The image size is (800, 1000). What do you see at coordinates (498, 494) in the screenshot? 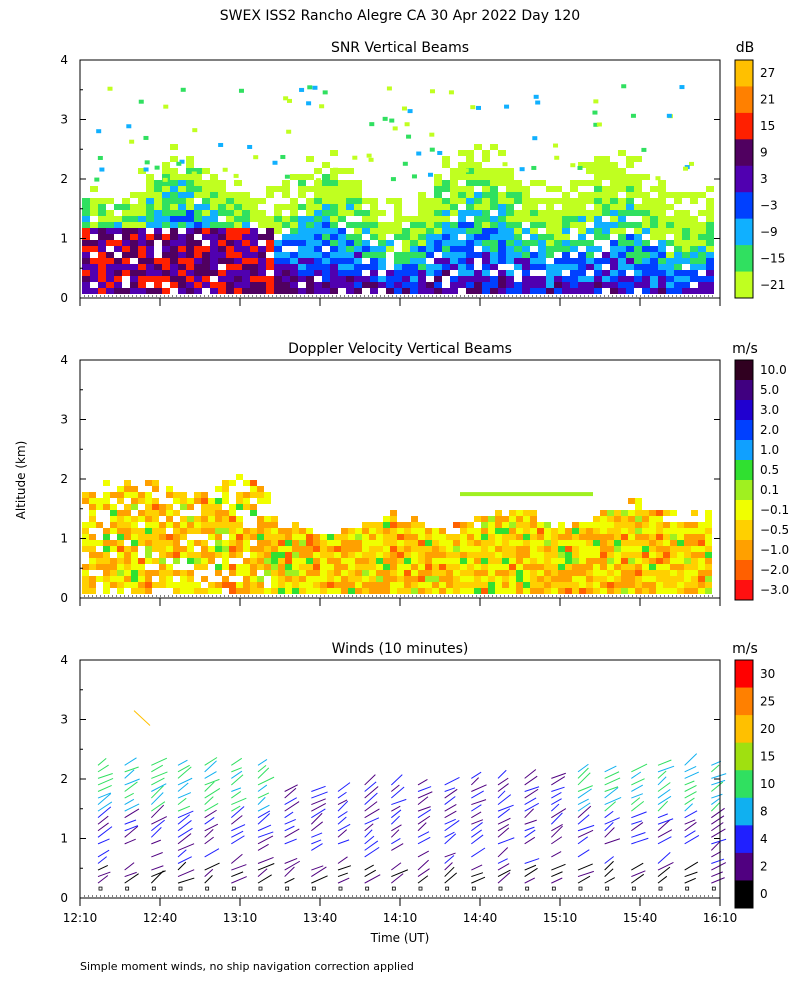
I see `doppler-layer` at bounding box center [498, 494].